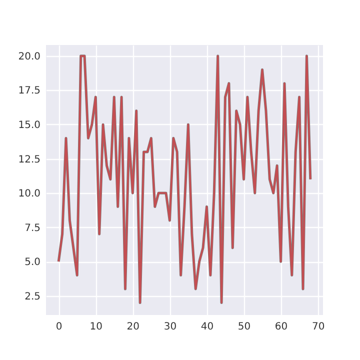 This screenshot has height=360, width=360. What do you see at coordinates (207, 327) in the screenshot?
I see `x-tick-label: 40` at bounding box center [207, 327].